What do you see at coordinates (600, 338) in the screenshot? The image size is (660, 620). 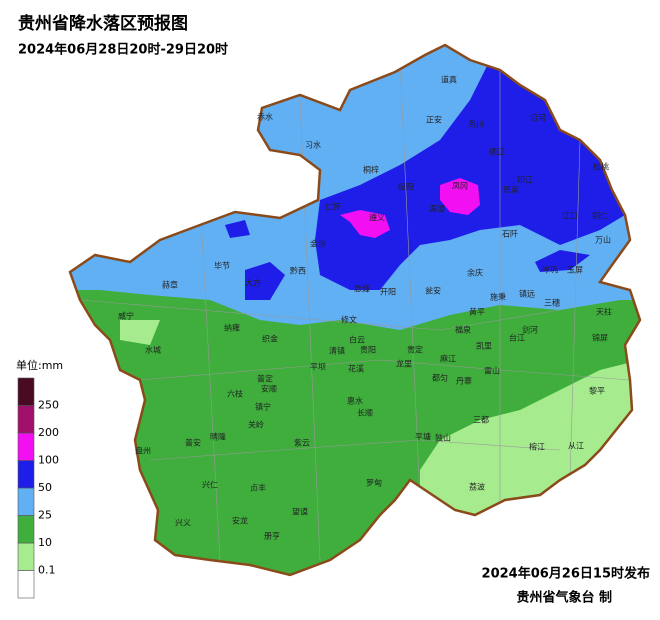 I see `place-label: 锦屏` at bounding box center [600, 338].